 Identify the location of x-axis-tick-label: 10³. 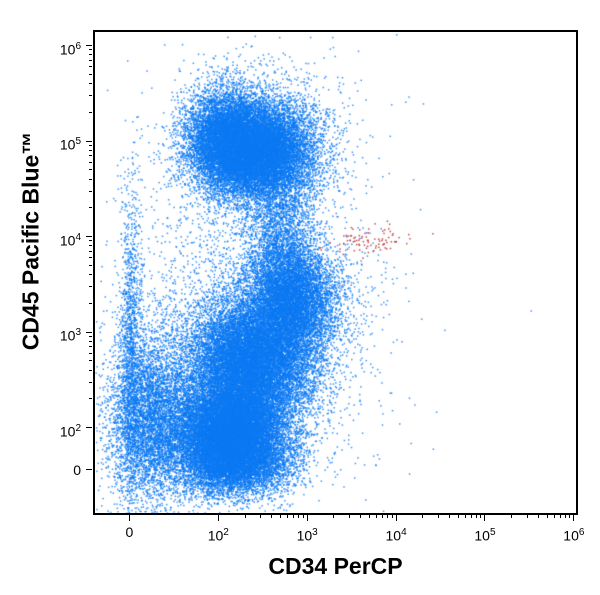
(307, 535).